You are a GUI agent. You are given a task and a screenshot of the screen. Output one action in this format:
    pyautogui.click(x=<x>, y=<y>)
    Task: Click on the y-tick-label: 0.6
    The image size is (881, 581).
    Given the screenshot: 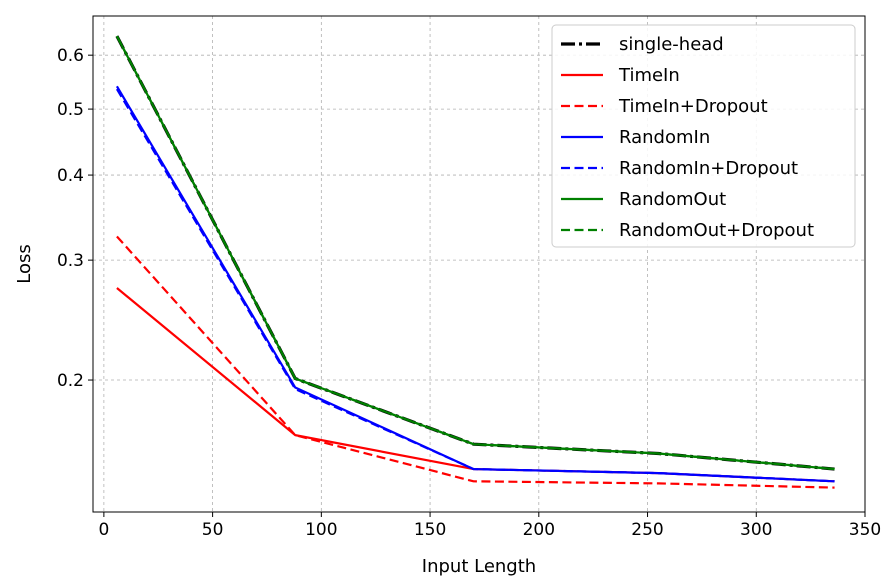 What is the action you would take?
    pyautogui.click(x=70, y=56)
    